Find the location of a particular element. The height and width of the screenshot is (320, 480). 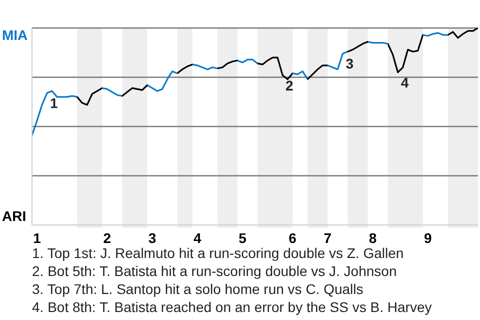

x-tick-label: 8 is located at coordinates (372, 238).